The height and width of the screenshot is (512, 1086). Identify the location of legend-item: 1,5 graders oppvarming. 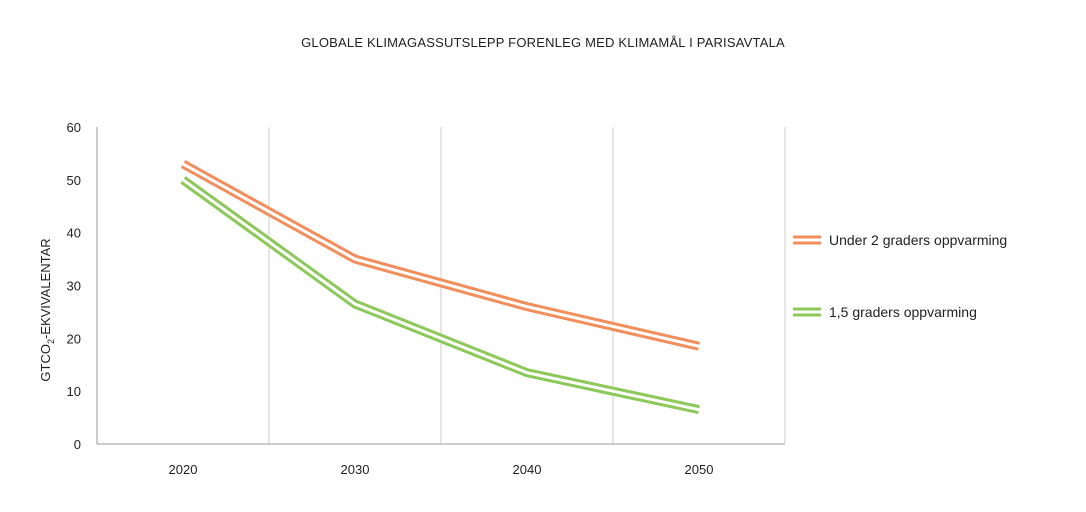
(885, 312).